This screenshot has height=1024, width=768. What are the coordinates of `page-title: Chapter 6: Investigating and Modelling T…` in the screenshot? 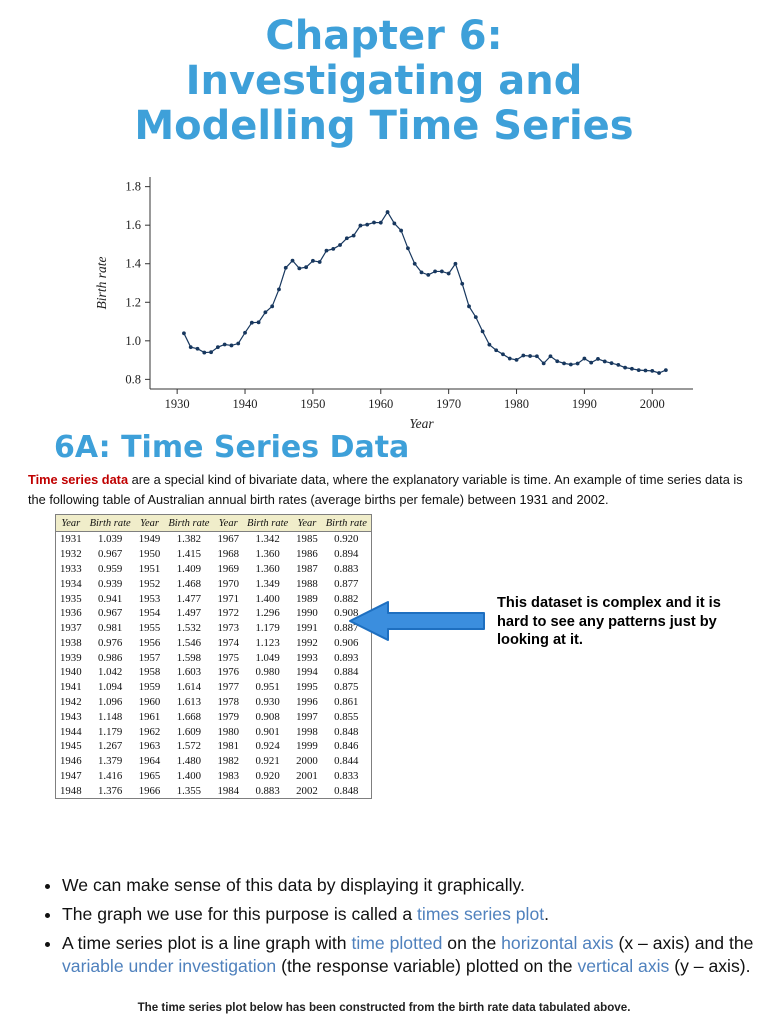 It's located at (384, 81).